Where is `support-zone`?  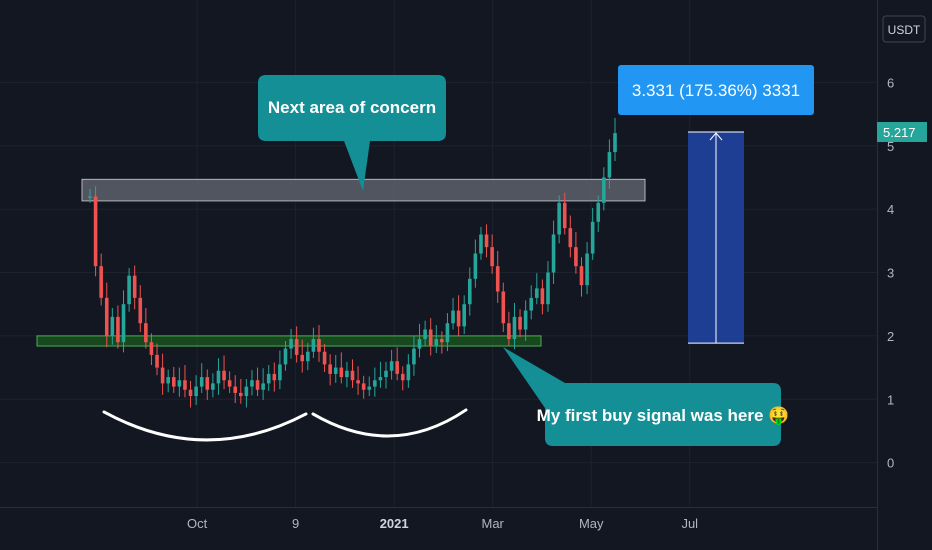 support-zone is located at coordinates (289, 341).